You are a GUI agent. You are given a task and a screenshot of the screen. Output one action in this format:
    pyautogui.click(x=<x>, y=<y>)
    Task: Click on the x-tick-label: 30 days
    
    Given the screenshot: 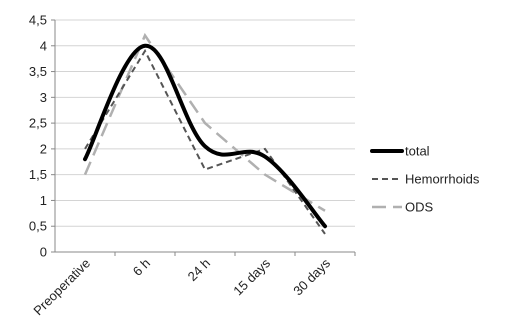 What is the action you would take?
    pyautogui.click(x=311, y=276)
    